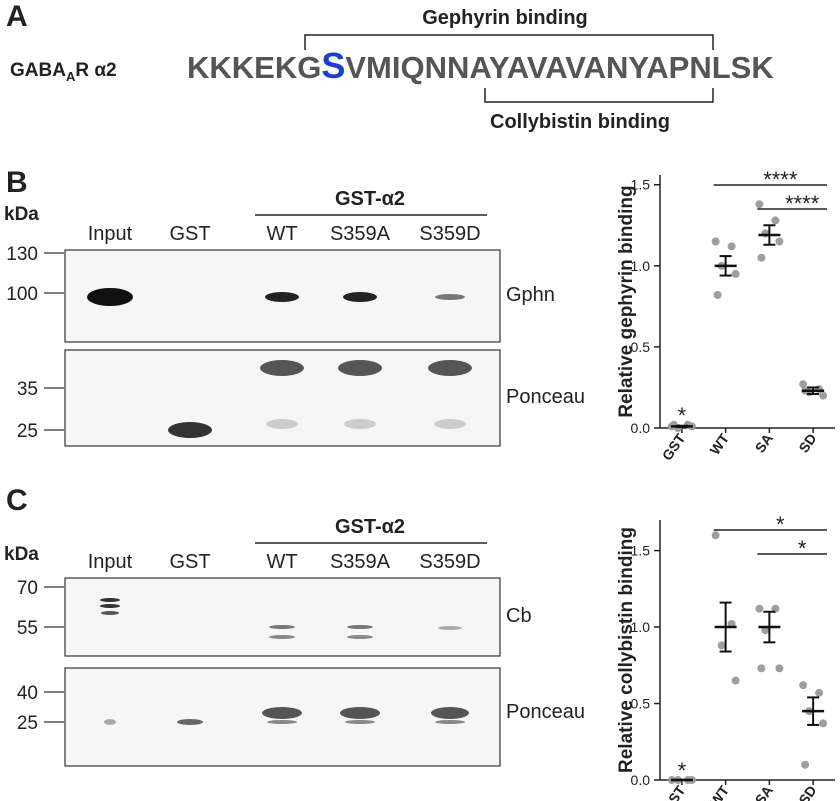 The width and height of the screenshot is (840, 801). What do you see at coordinates (807, 792) in the screenshot?
I see `x-tick-label: SD` at bounding box center [807, 792].